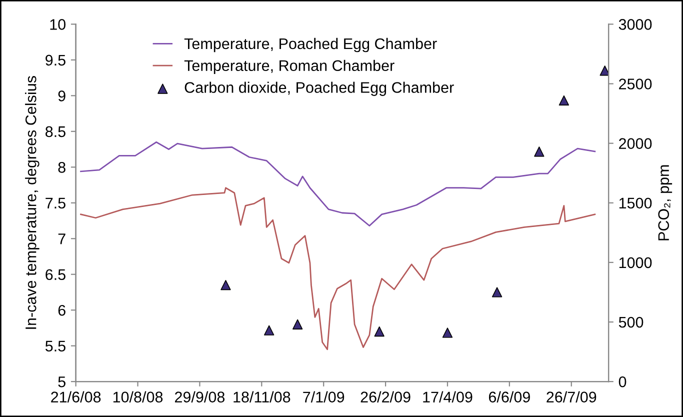  What do you see at coordinates (319, 89) in the screenshot?
I see `legend-label: Carbon dioxide, Poached Egg Chamber` at bounding box center [319, 89].